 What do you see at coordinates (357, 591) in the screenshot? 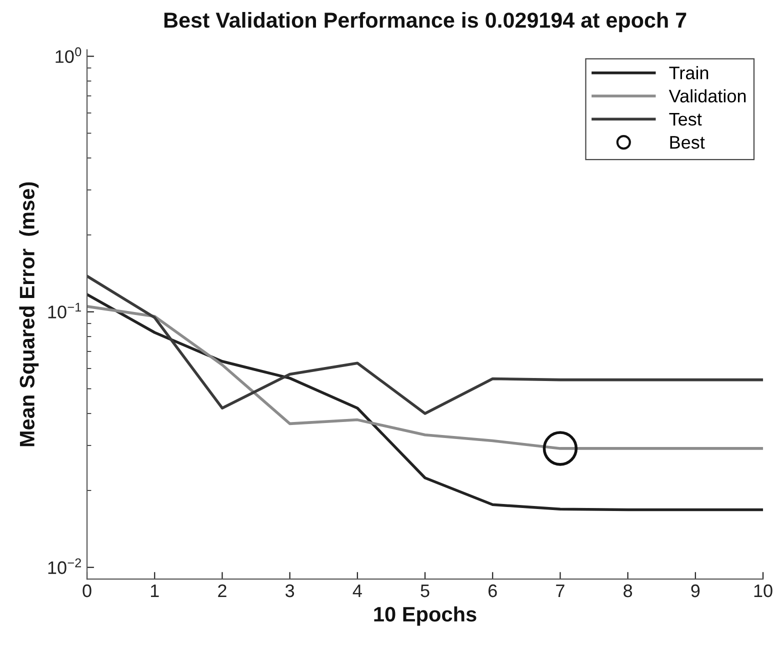
I see `x-tick-label: 4` at bounding box center [357, 591].